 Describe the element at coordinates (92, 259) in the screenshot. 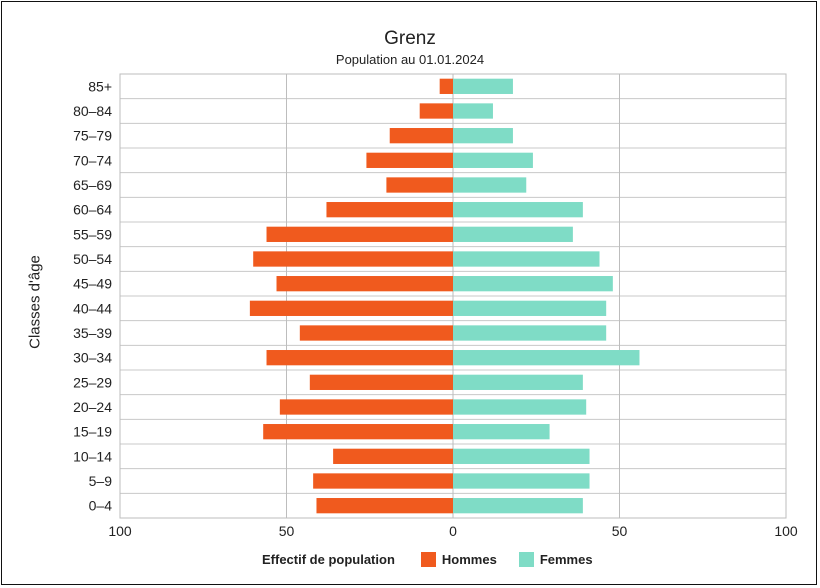

I see `y-tick-label: 50–54` at that location.